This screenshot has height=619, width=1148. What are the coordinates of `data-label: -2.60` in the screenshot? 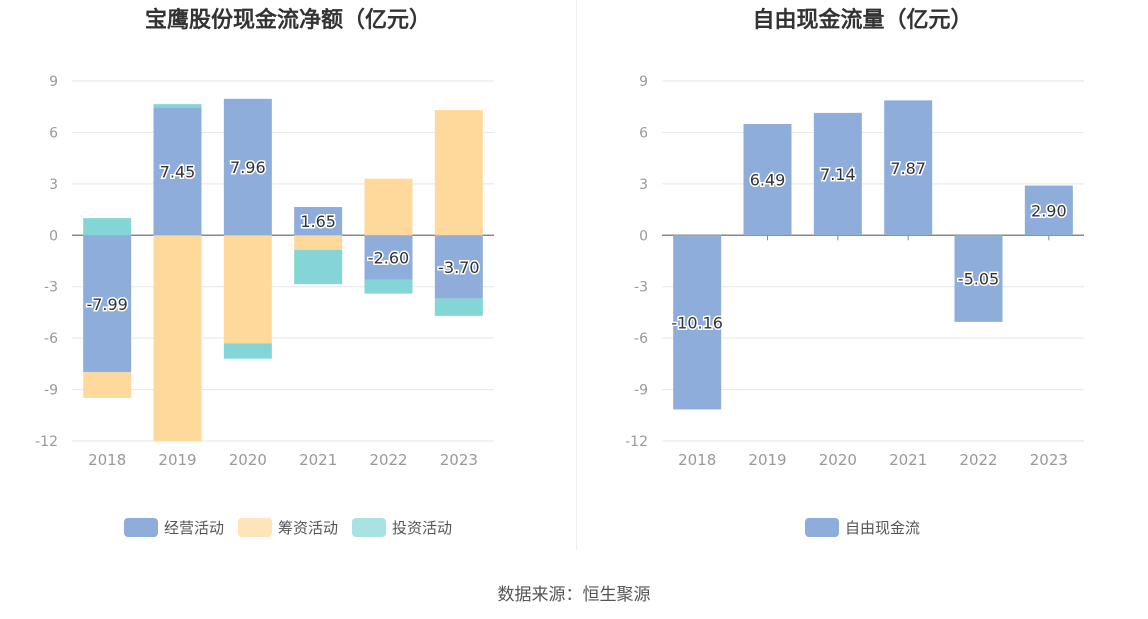 It's located at (388, 258).